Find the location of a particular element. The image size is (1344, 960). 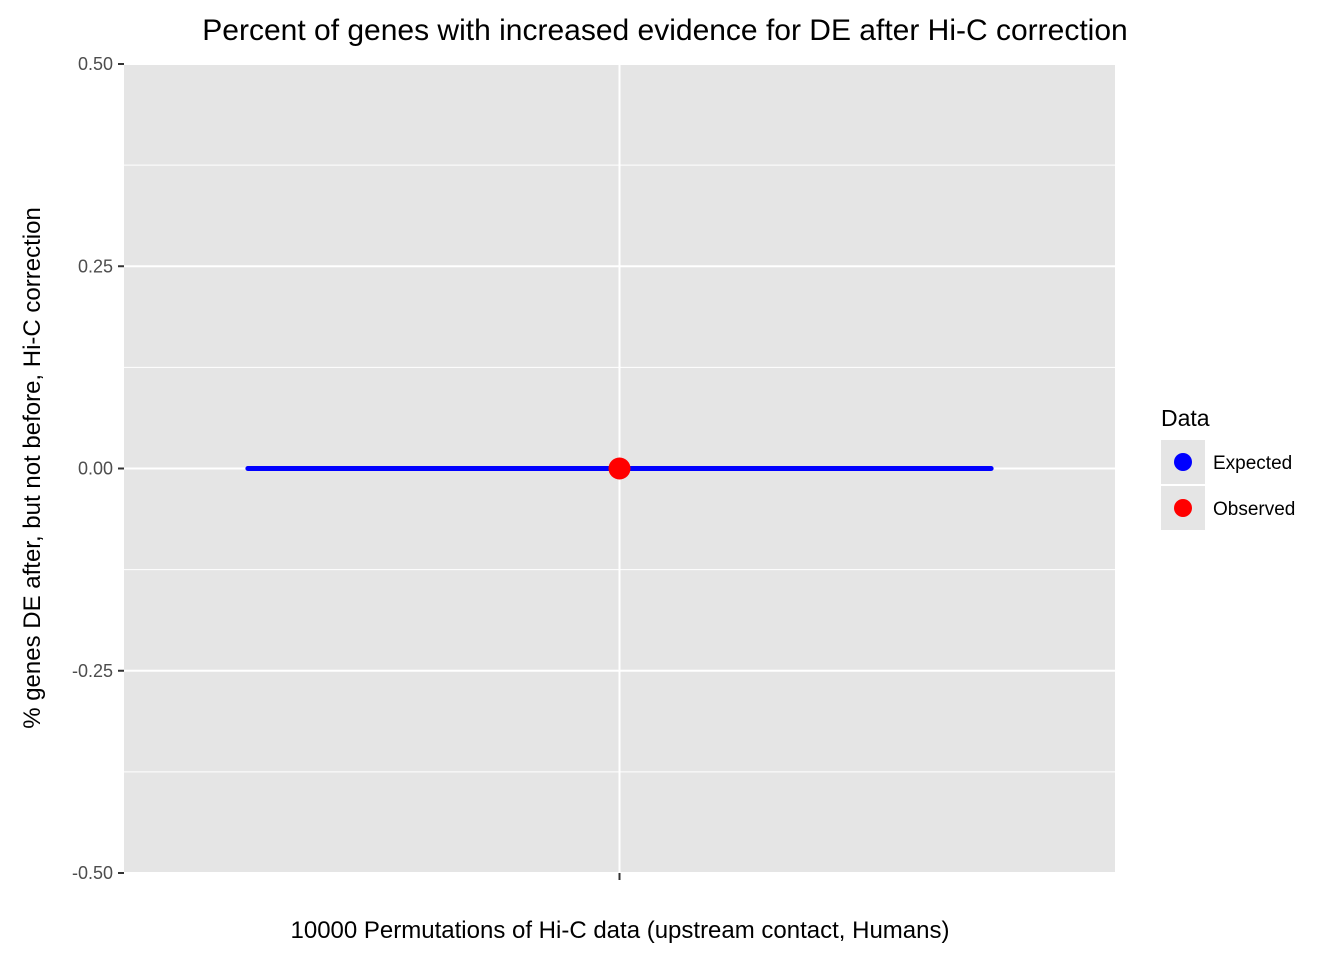

observed-point is located at coordinates (619, 468).